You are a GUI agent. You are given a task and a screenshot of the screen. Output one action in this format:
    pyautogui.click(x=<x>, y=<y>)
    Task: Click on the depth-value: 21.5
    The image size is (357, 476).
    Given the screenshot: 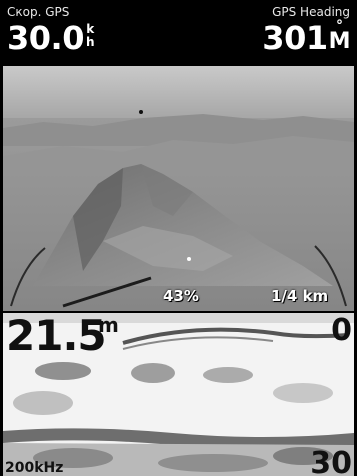 What is the action you would take?
    pyautogui.click(x=56, y=336)
    